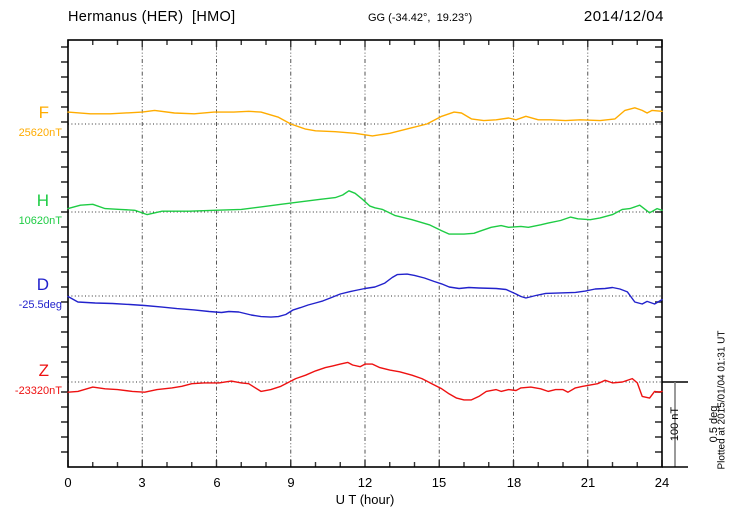 This screenshot has height=520, width=730. I want to click on xtick-18: 18, so click(514, 482).